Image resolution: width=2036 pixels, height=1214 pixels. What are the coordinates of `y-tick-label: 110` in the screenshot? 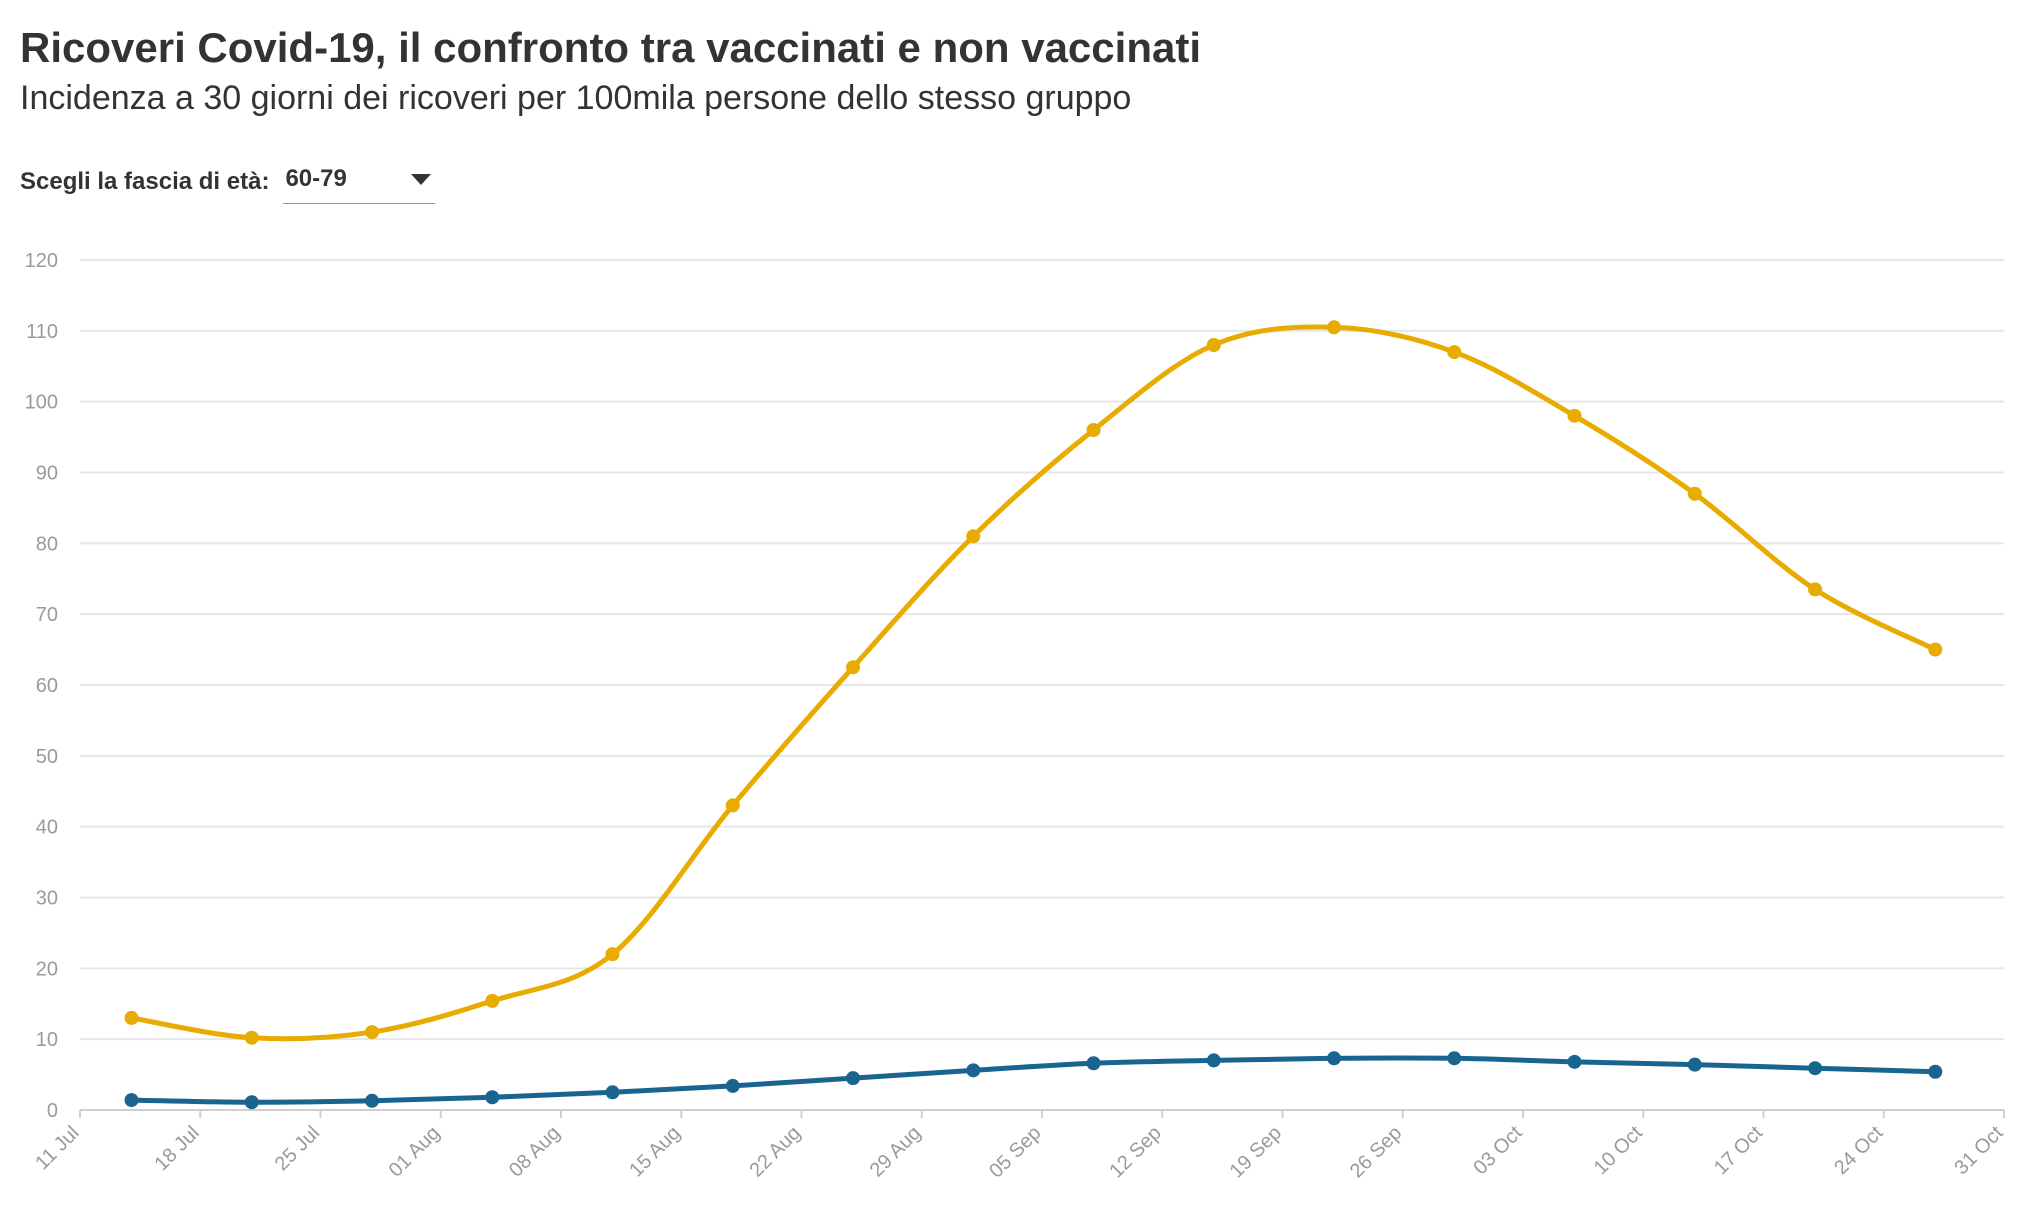 It's located at (42, 332).